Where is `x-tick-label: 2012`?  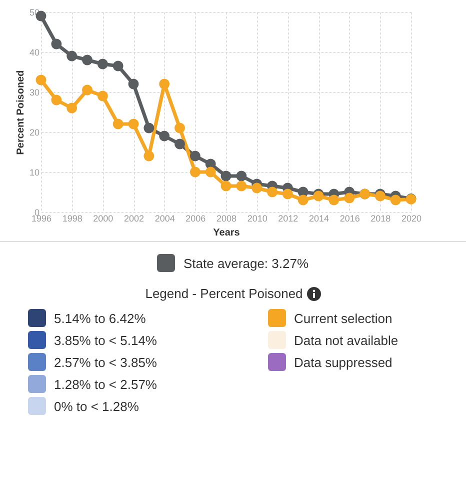
x-tick-label: 2012 is located at coordinates (288, 219).